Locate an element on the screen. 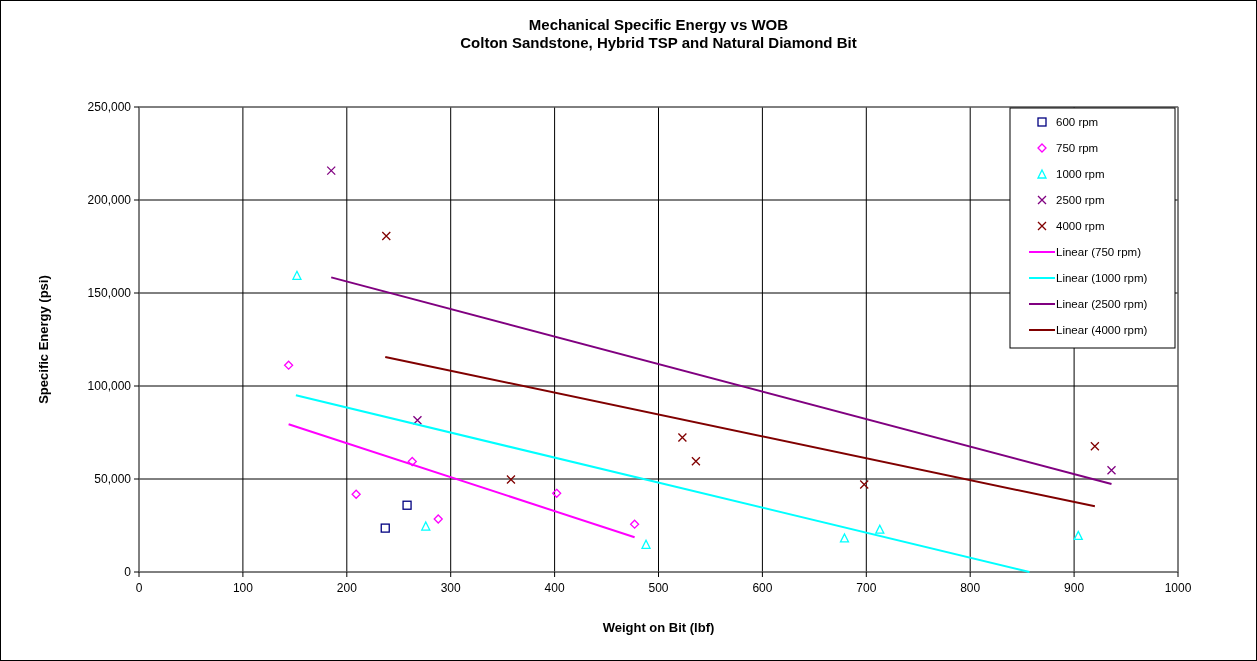 The height and width of the screenshot is (661, 1257). legend-label: Linear (4000 rpm) is located at coordinates (1102, 330).